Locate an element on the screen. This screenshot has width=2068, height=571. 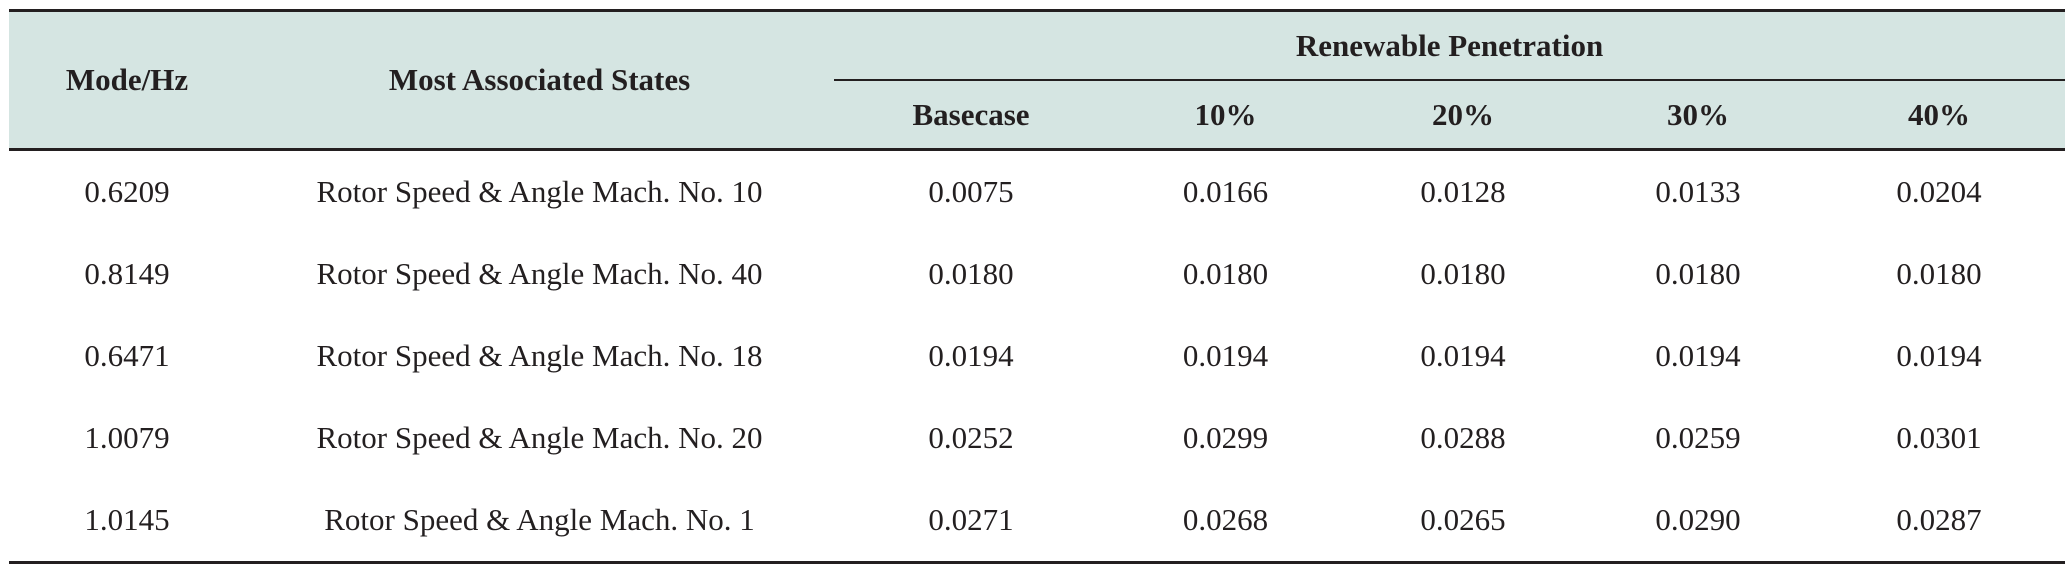
column-header-states: Most Associated States is located at coordinates (539, 80).